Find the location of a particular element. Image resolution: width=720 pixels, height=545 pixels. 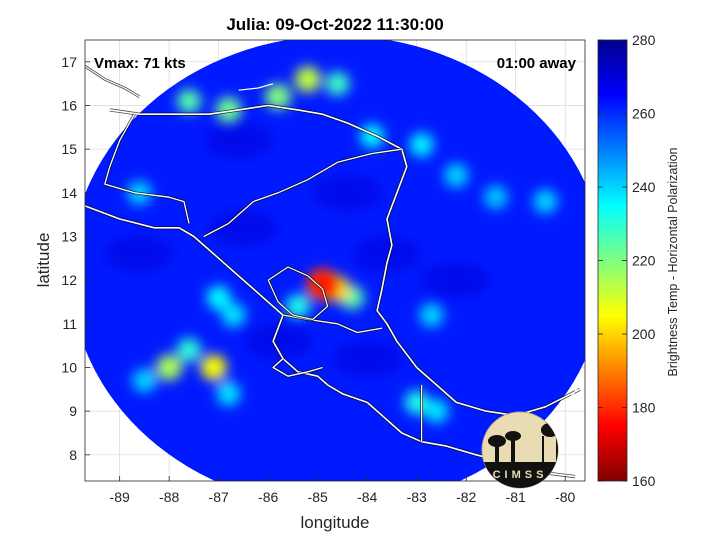

honduras-nicaragua-border is located at coordinates (302, 193).